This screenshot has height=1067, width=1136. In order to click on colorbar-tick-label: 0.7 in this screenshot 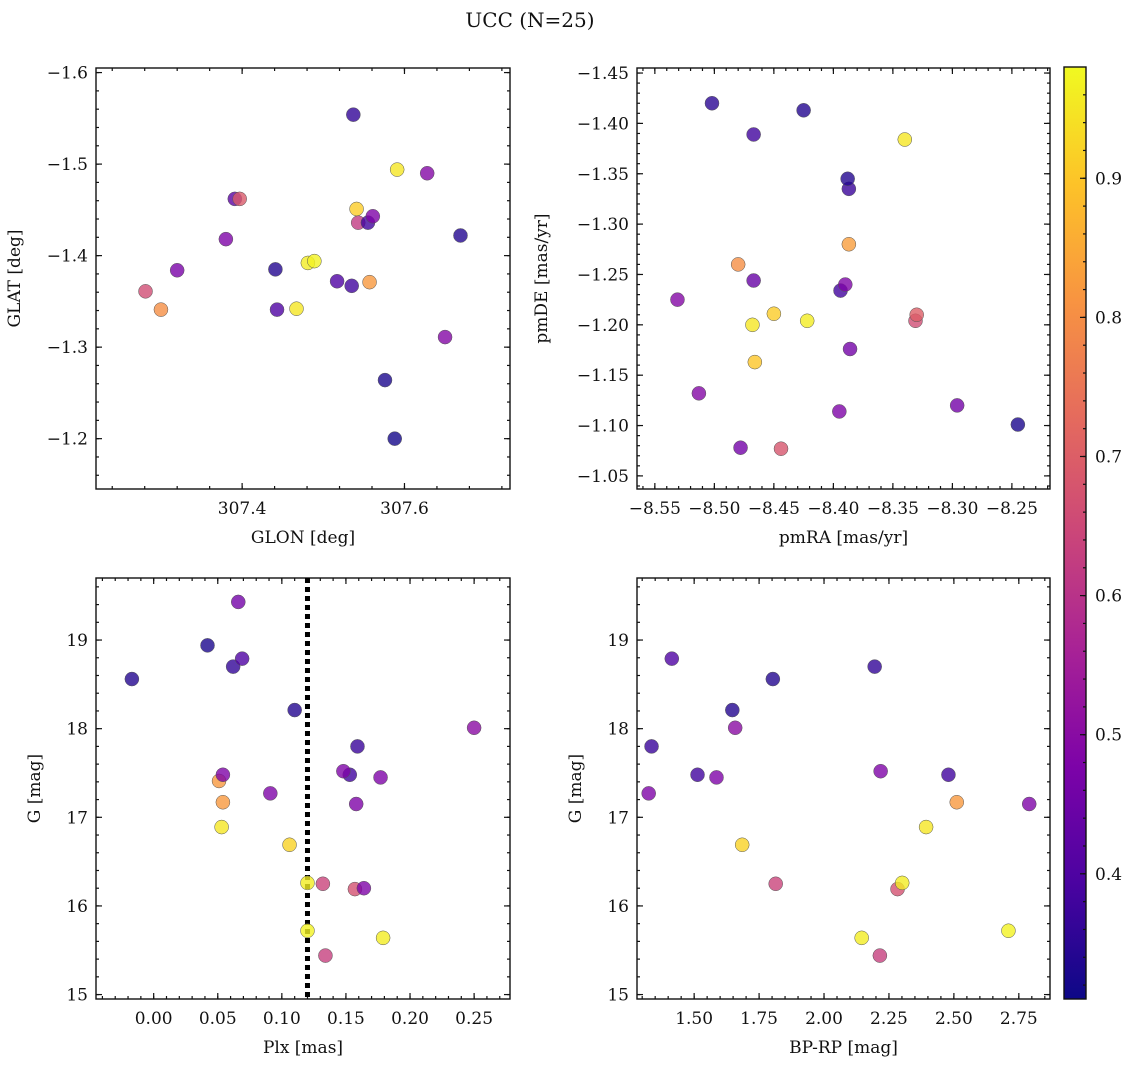, I will do `click(1108, 457)`.